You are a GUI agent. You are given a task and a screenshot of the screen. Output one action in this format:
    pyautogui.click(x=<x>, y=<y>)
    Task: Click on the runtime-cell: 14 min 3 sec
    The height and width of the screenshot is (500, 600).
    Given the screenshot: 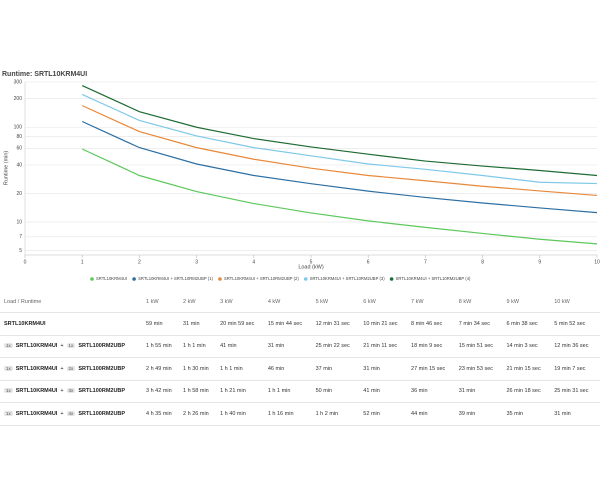 What is the action you would take?
    pyautogui.click(x=528, y=346)
    